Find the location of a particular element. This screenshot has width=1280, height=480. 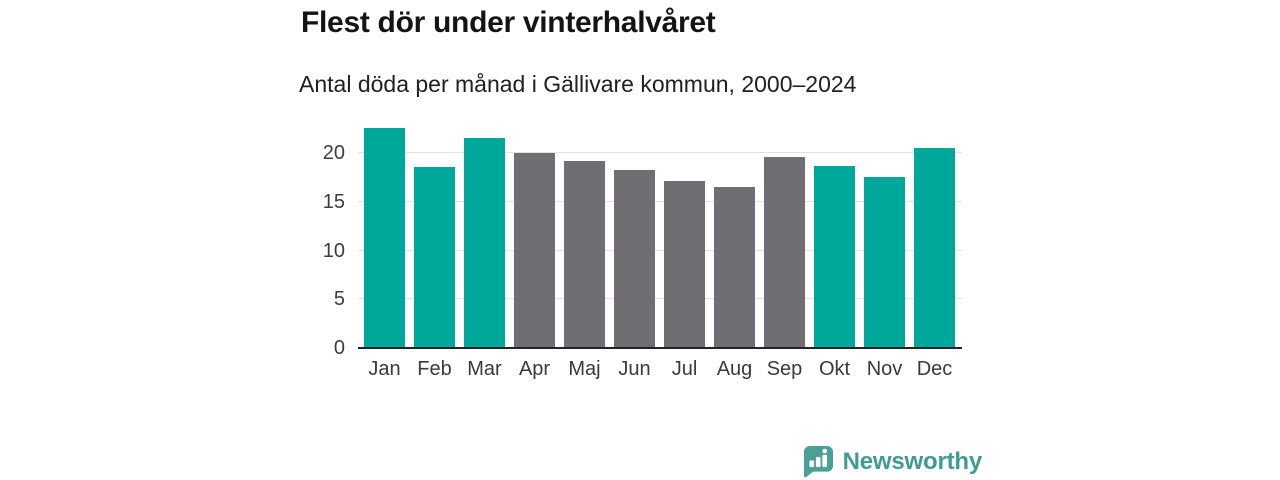

newsworthy-logo: Newsworthy is located at coordinates (892, 461).